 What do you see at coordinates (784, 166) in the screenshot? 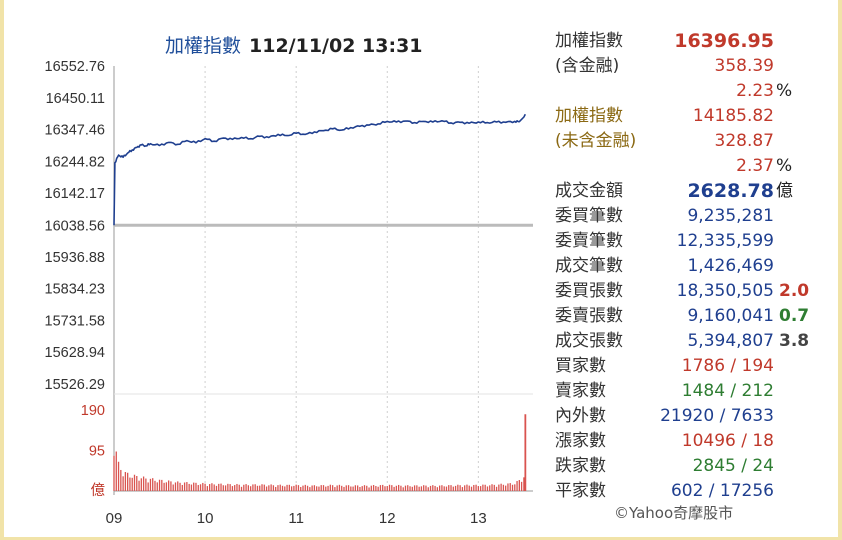
I see `exfin-pct-unit: %` at bounding box center [784, 166].